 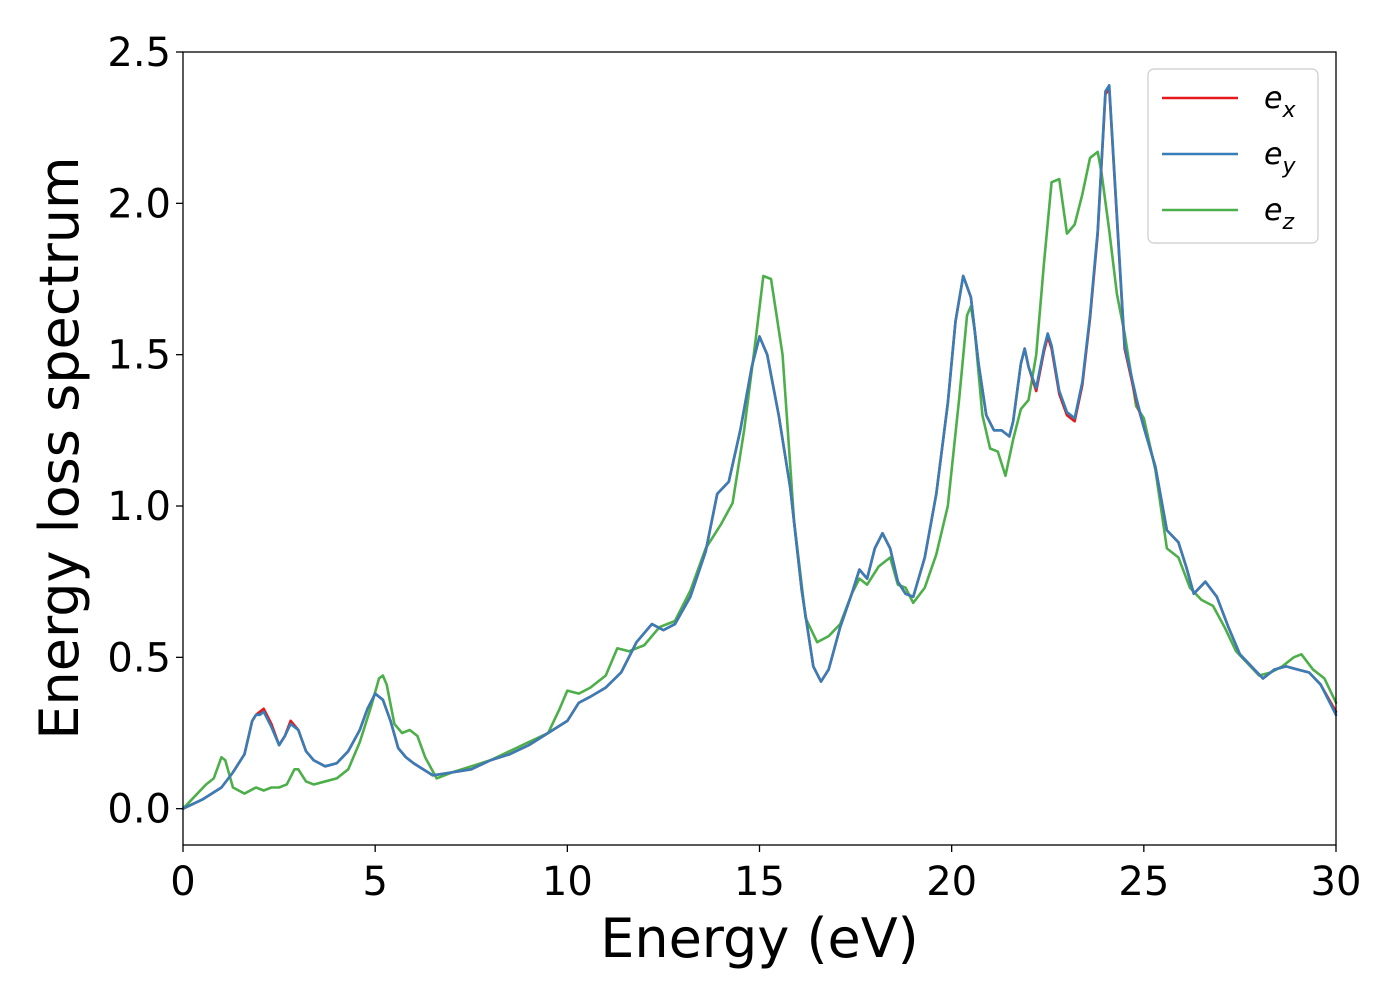 I want to click on y-axis-ticks: 0.0 0.5 1.0 1.5 2.0 2.5, so click(x=145, y=431).